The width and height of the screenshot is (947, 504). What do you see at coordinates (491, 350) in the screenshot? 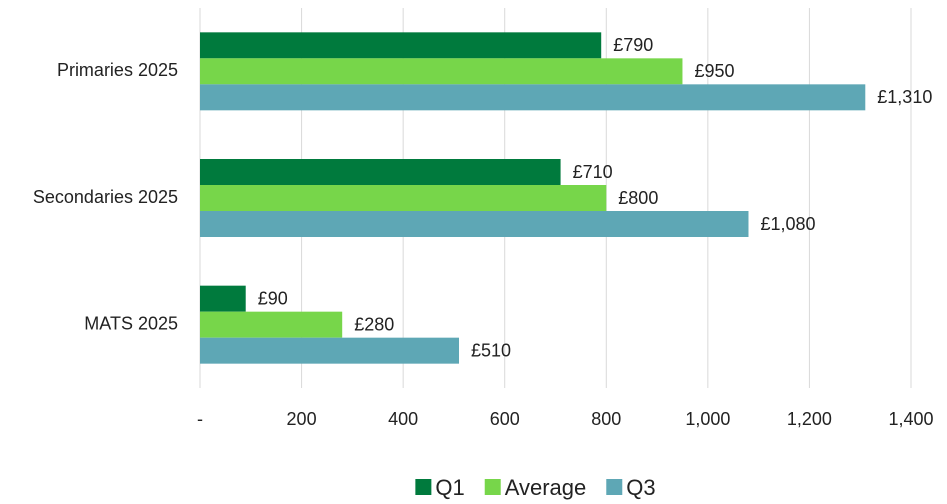
I see `value-label: £510` at bounding box center [491, 350].